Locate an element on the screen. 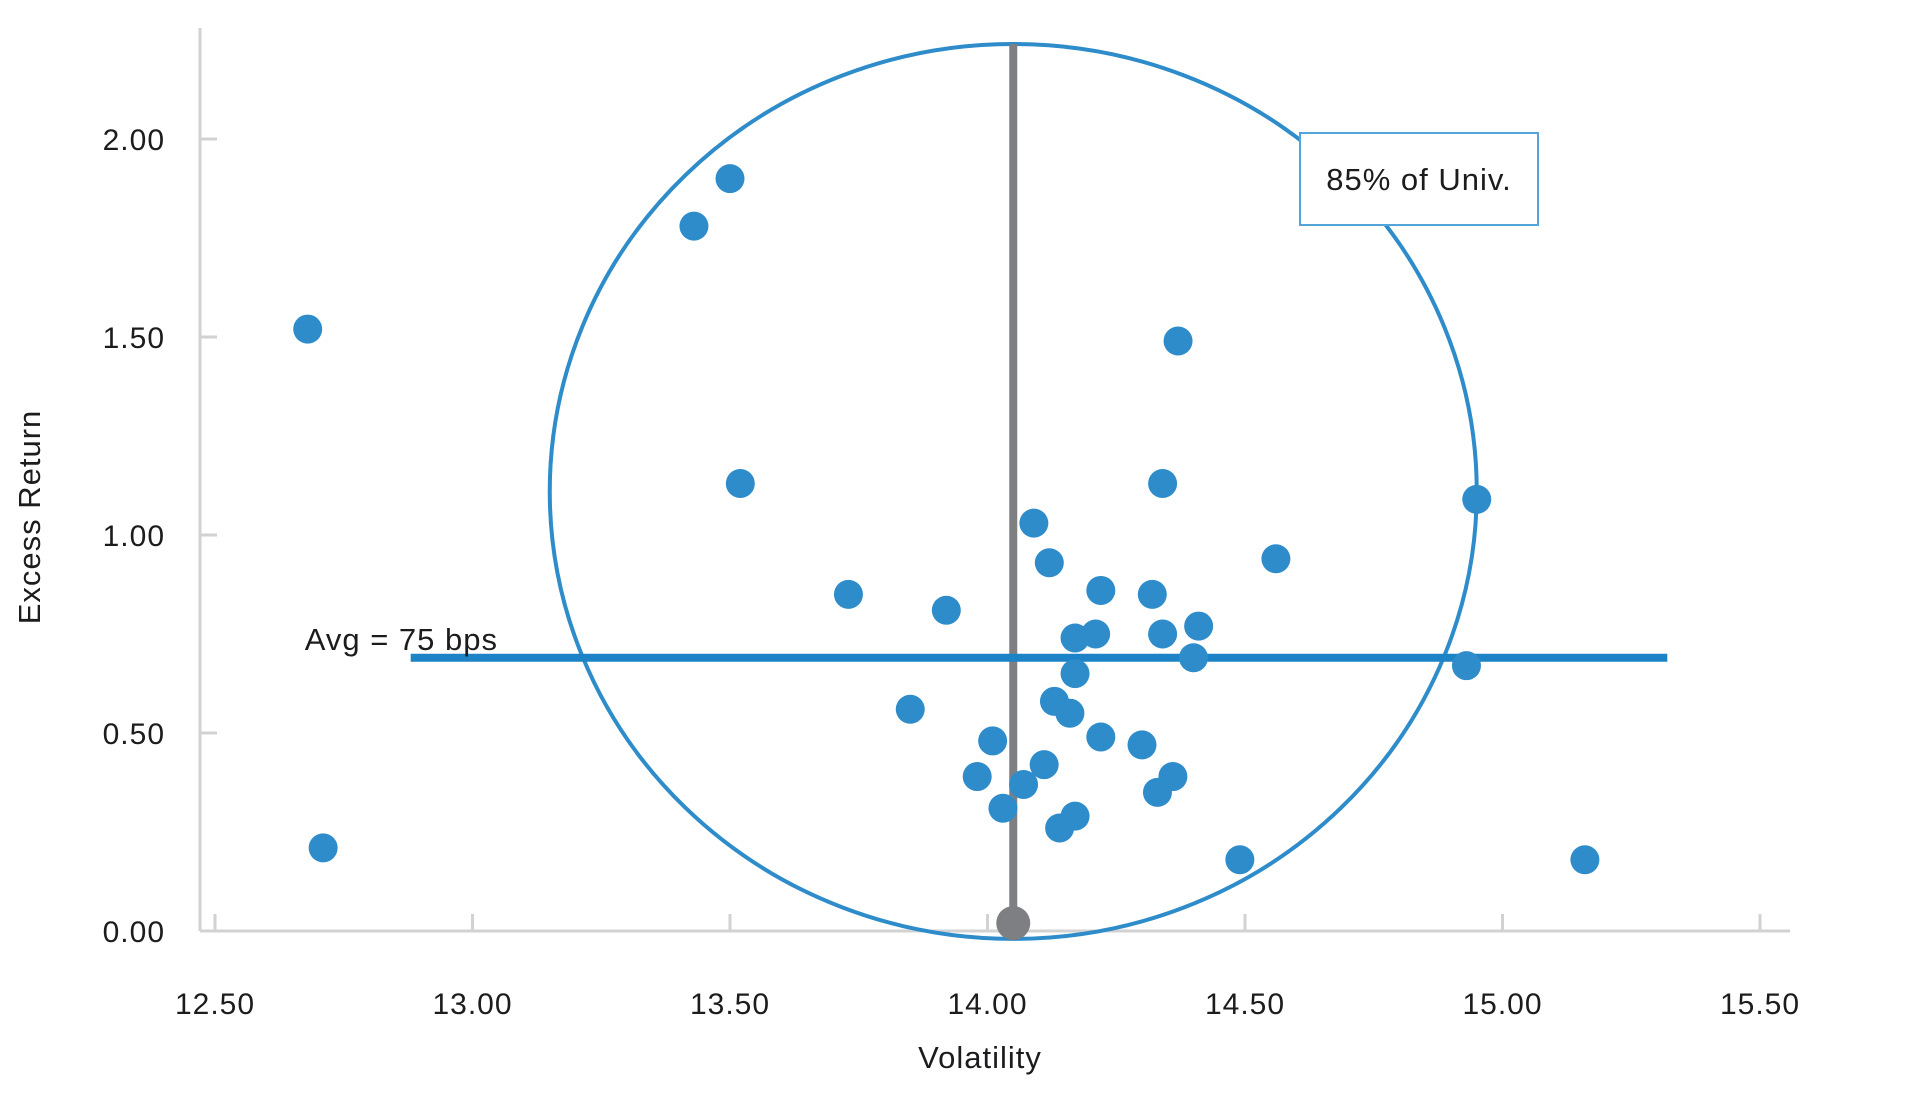 This screenshot has width=1913, height=1096. x-tick-label: 14.00 is located at coordinates (987, 1004).